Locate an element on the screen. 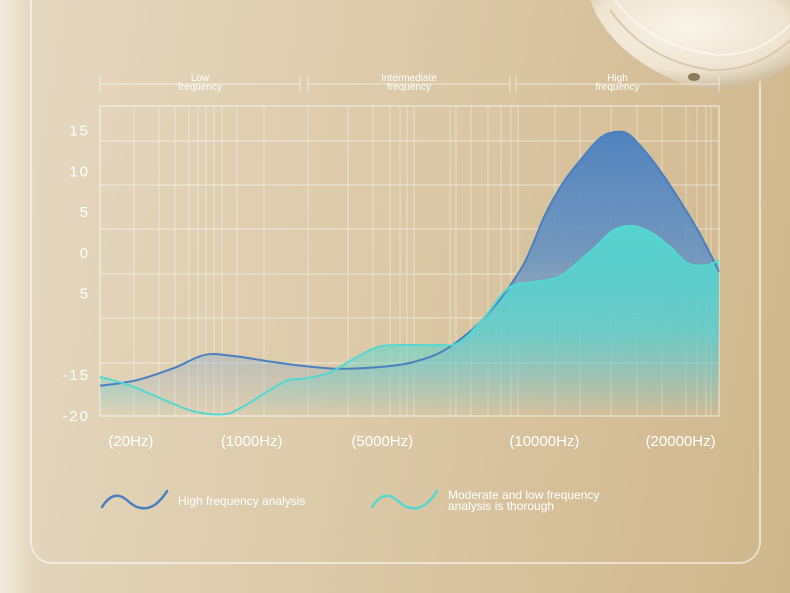 The width and height of the screenshot is (790, 593). y-tick-label: -15 is located at coordinates (76, 375).